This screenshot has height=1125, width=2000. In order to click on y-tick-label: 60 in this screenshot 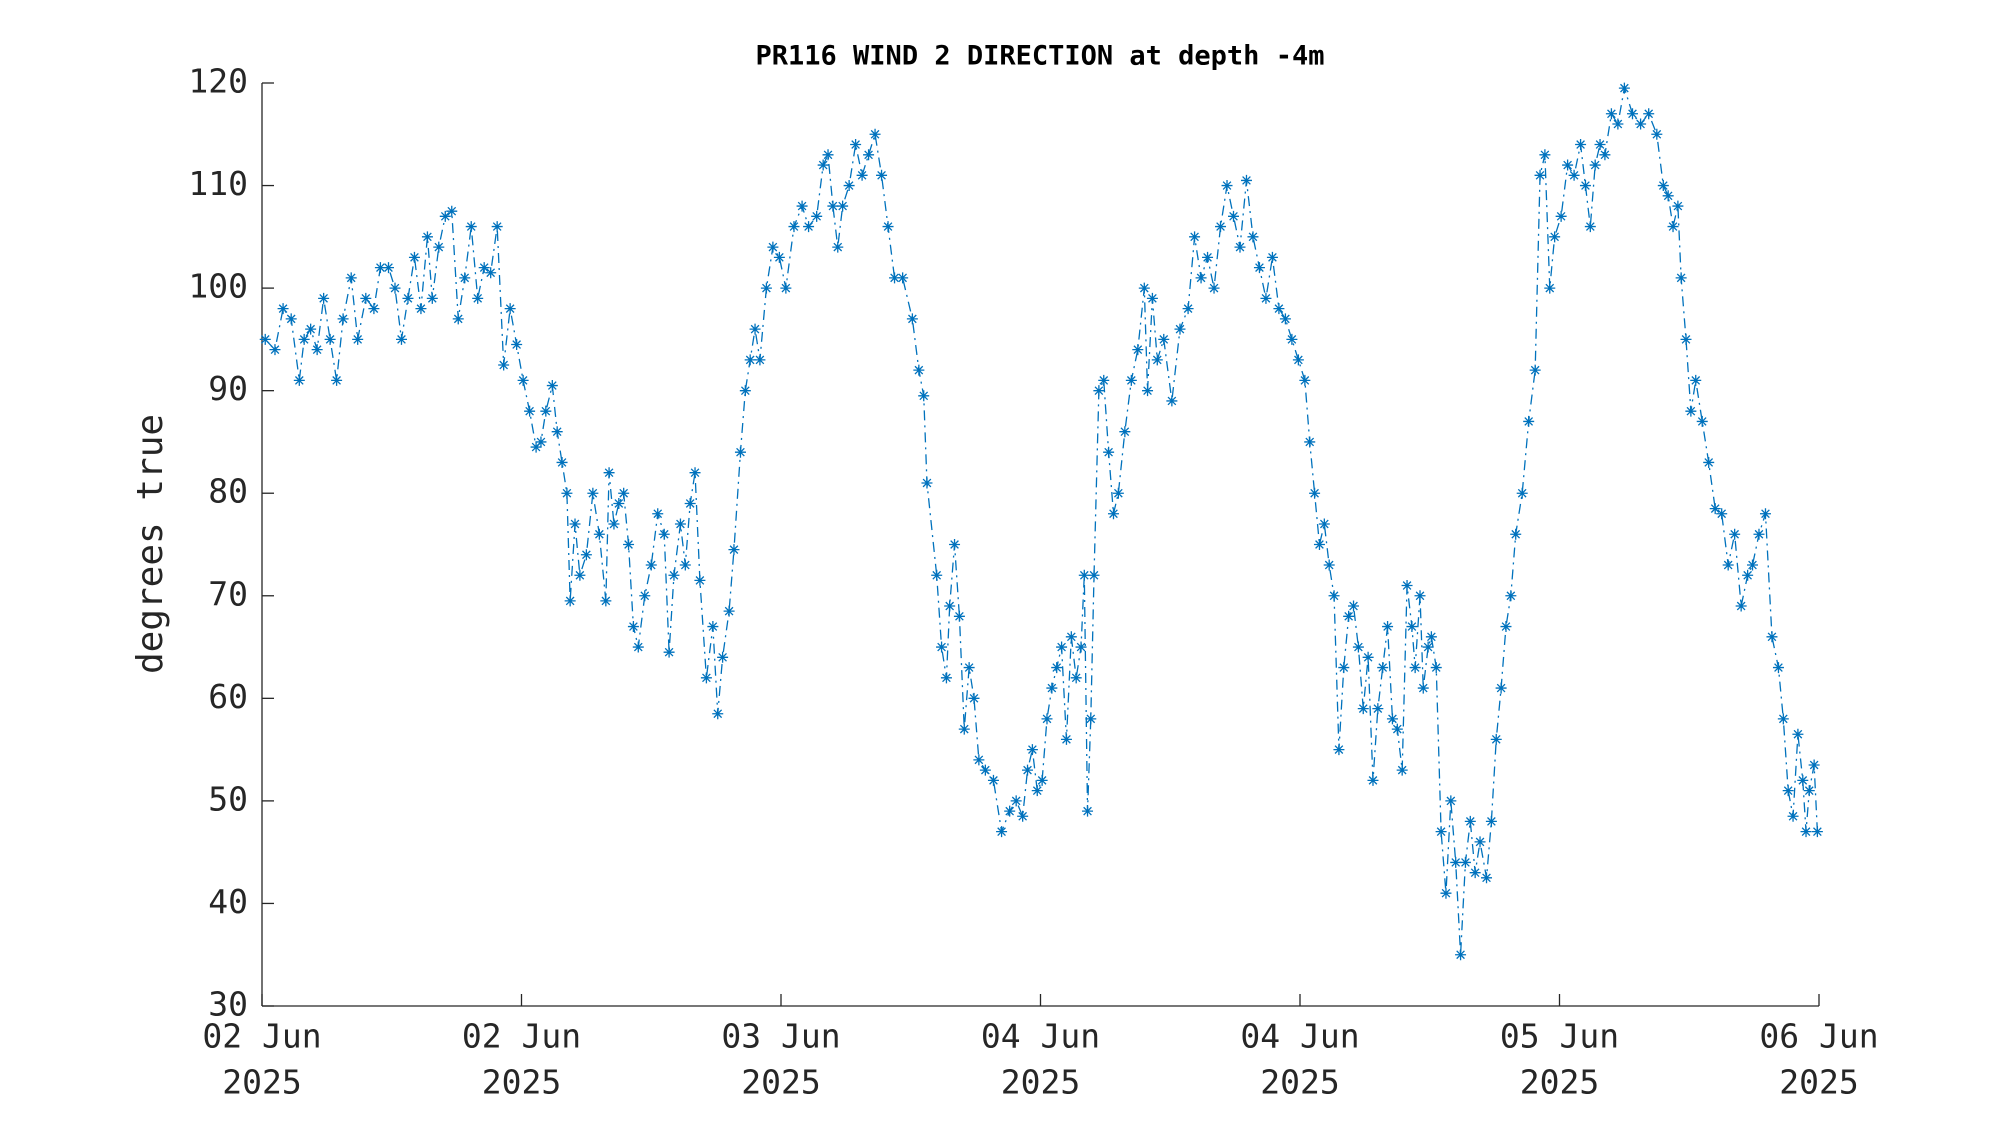, I will do `click(228, 696)`.